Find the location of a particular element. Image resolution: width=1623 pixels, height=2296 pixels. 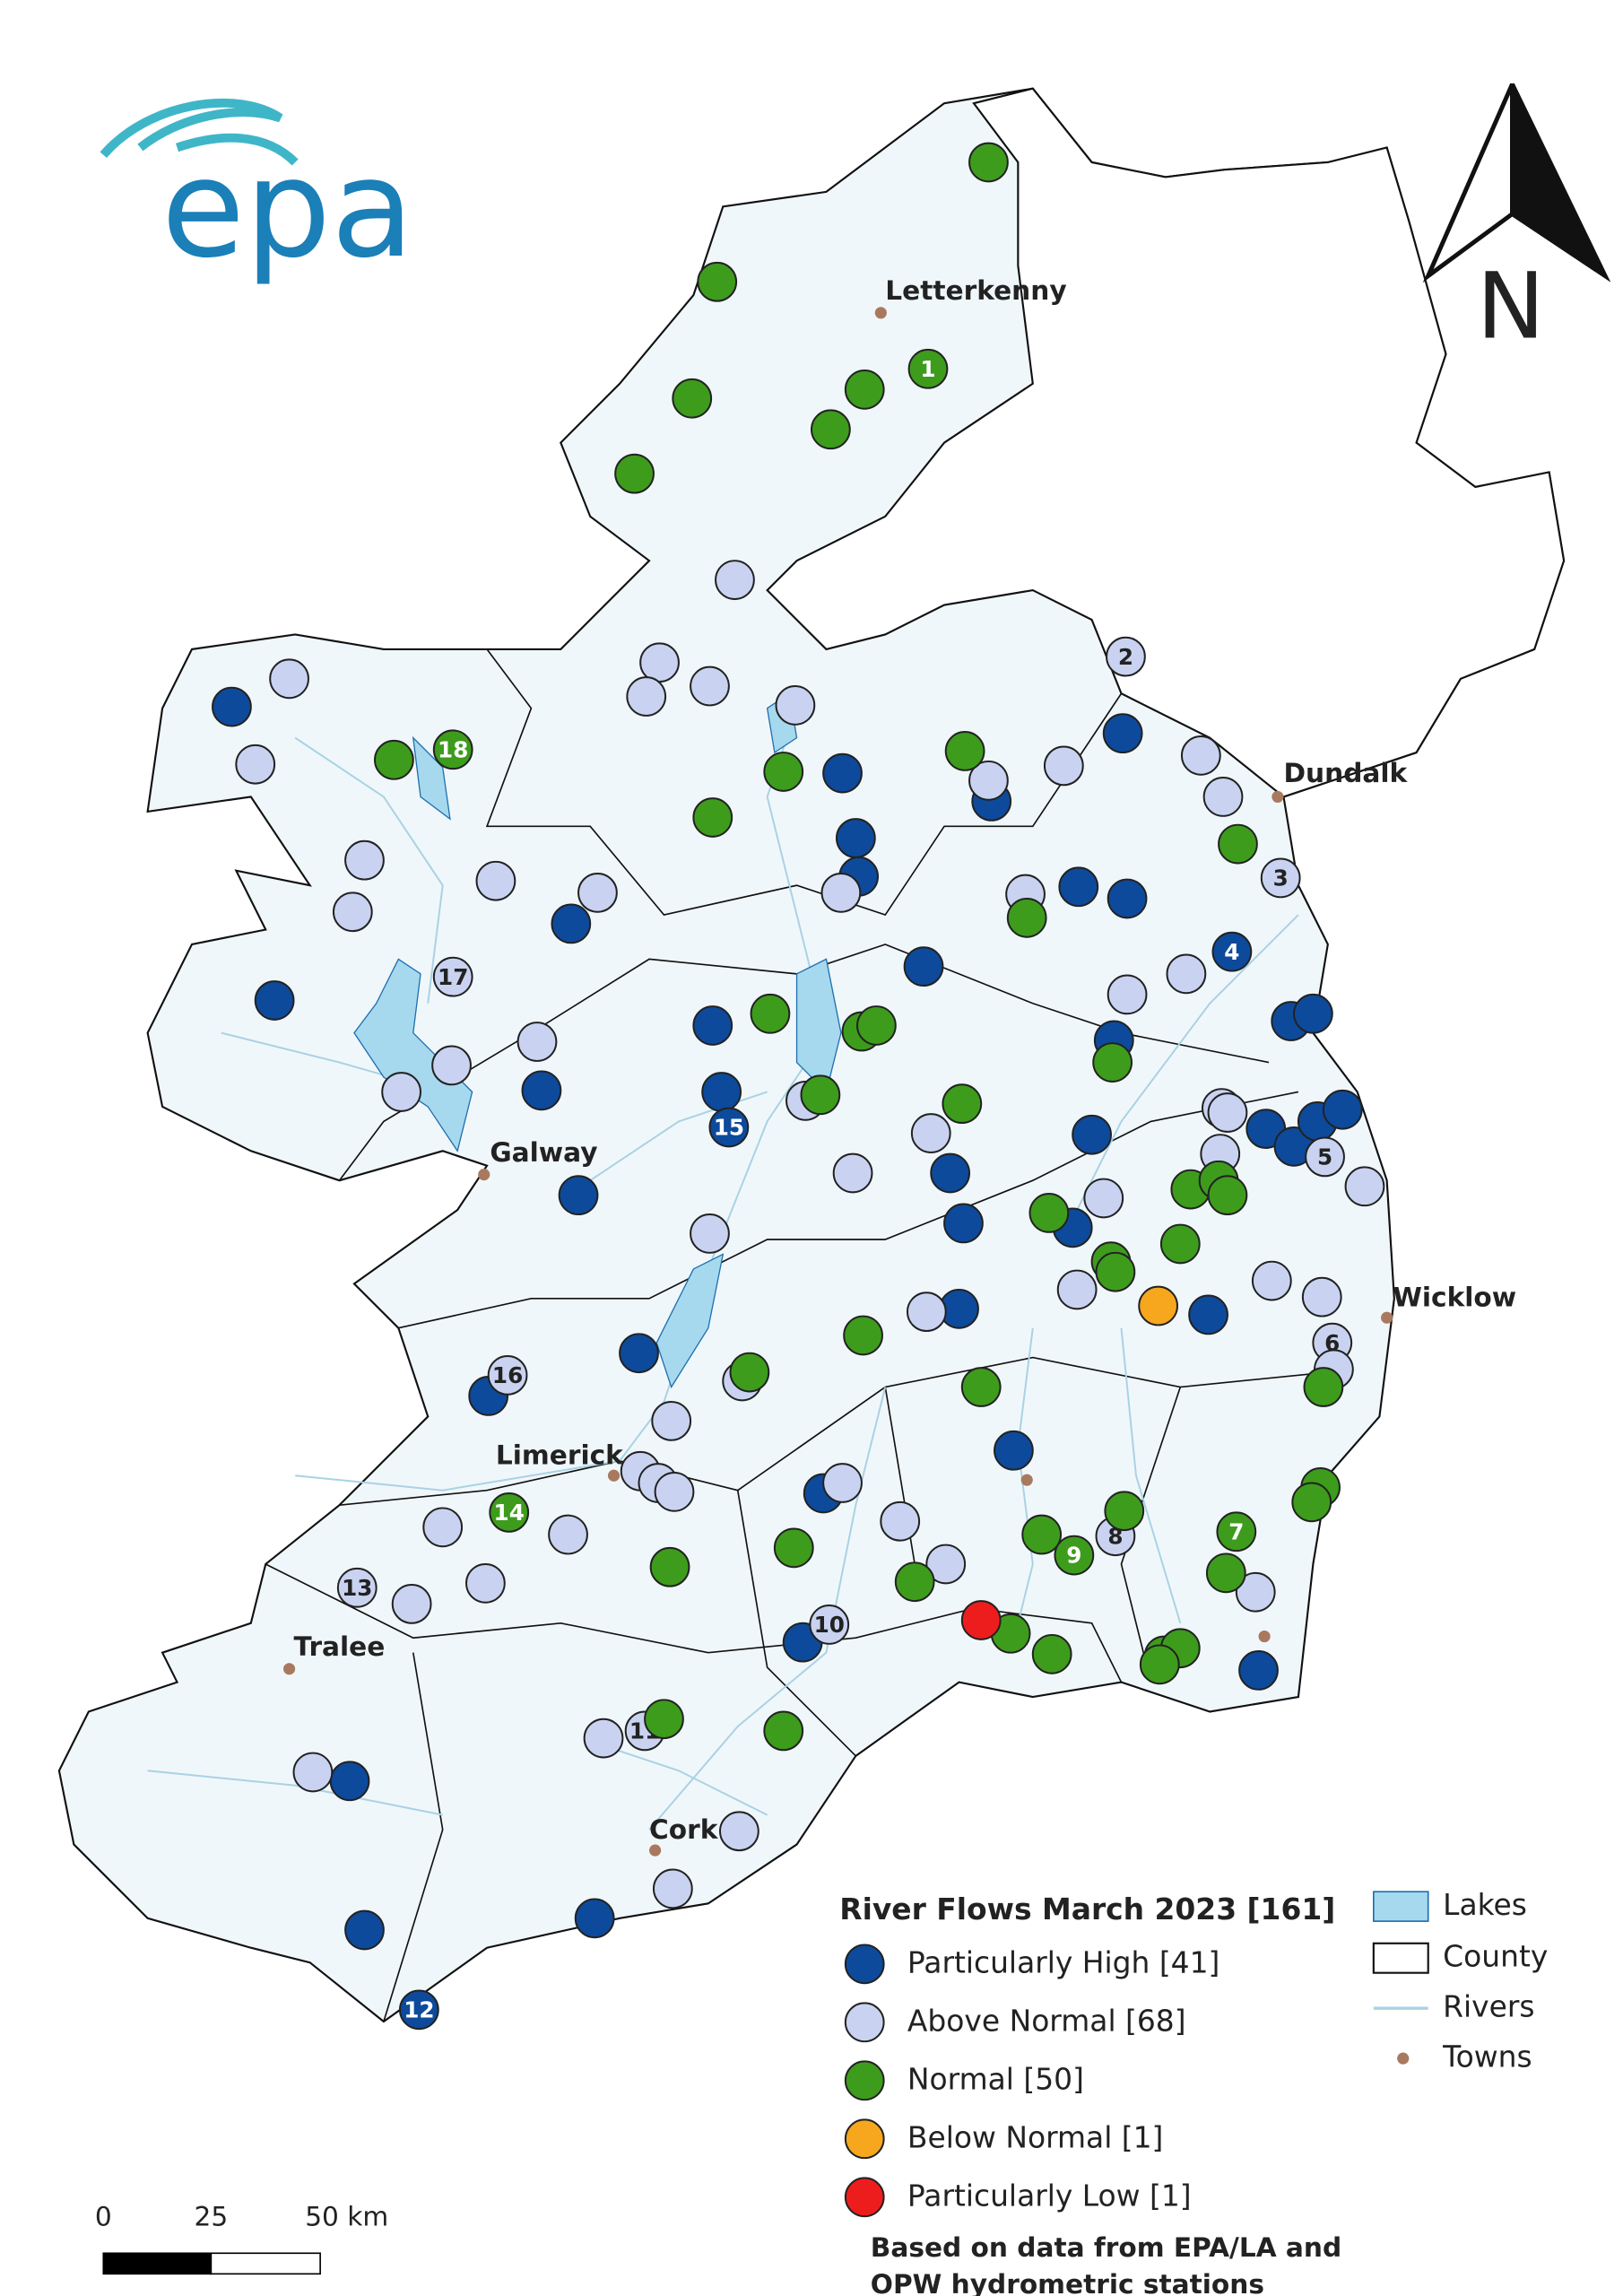

station-number: 13 is located at coordinates (357, 1588).